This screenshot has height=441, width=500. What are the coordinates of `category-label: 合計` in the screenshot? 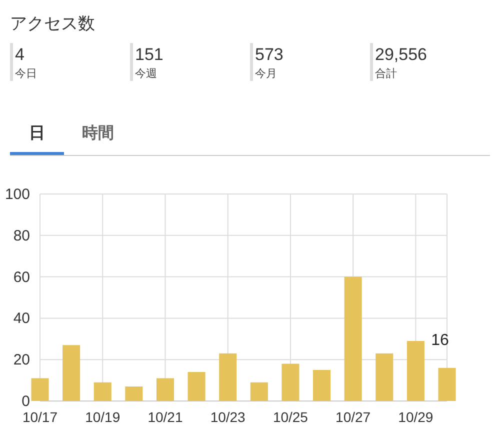 It's located at (386, 73).